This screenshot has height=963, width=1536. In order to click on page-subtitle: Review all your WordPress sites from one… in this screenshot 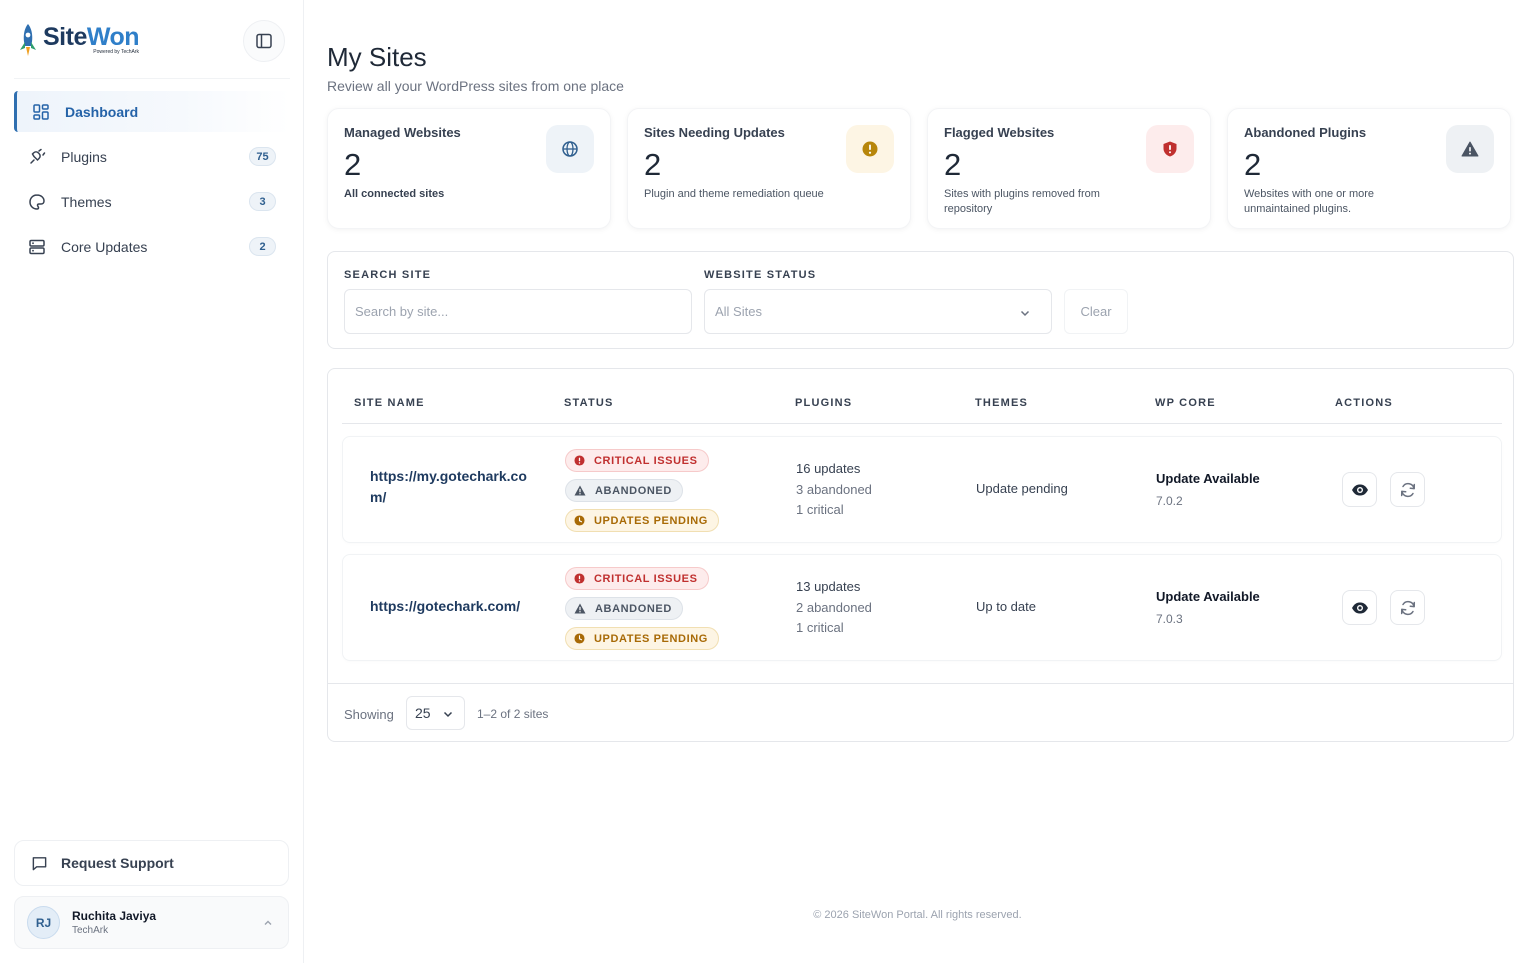, I will do `click(475, 86)`.